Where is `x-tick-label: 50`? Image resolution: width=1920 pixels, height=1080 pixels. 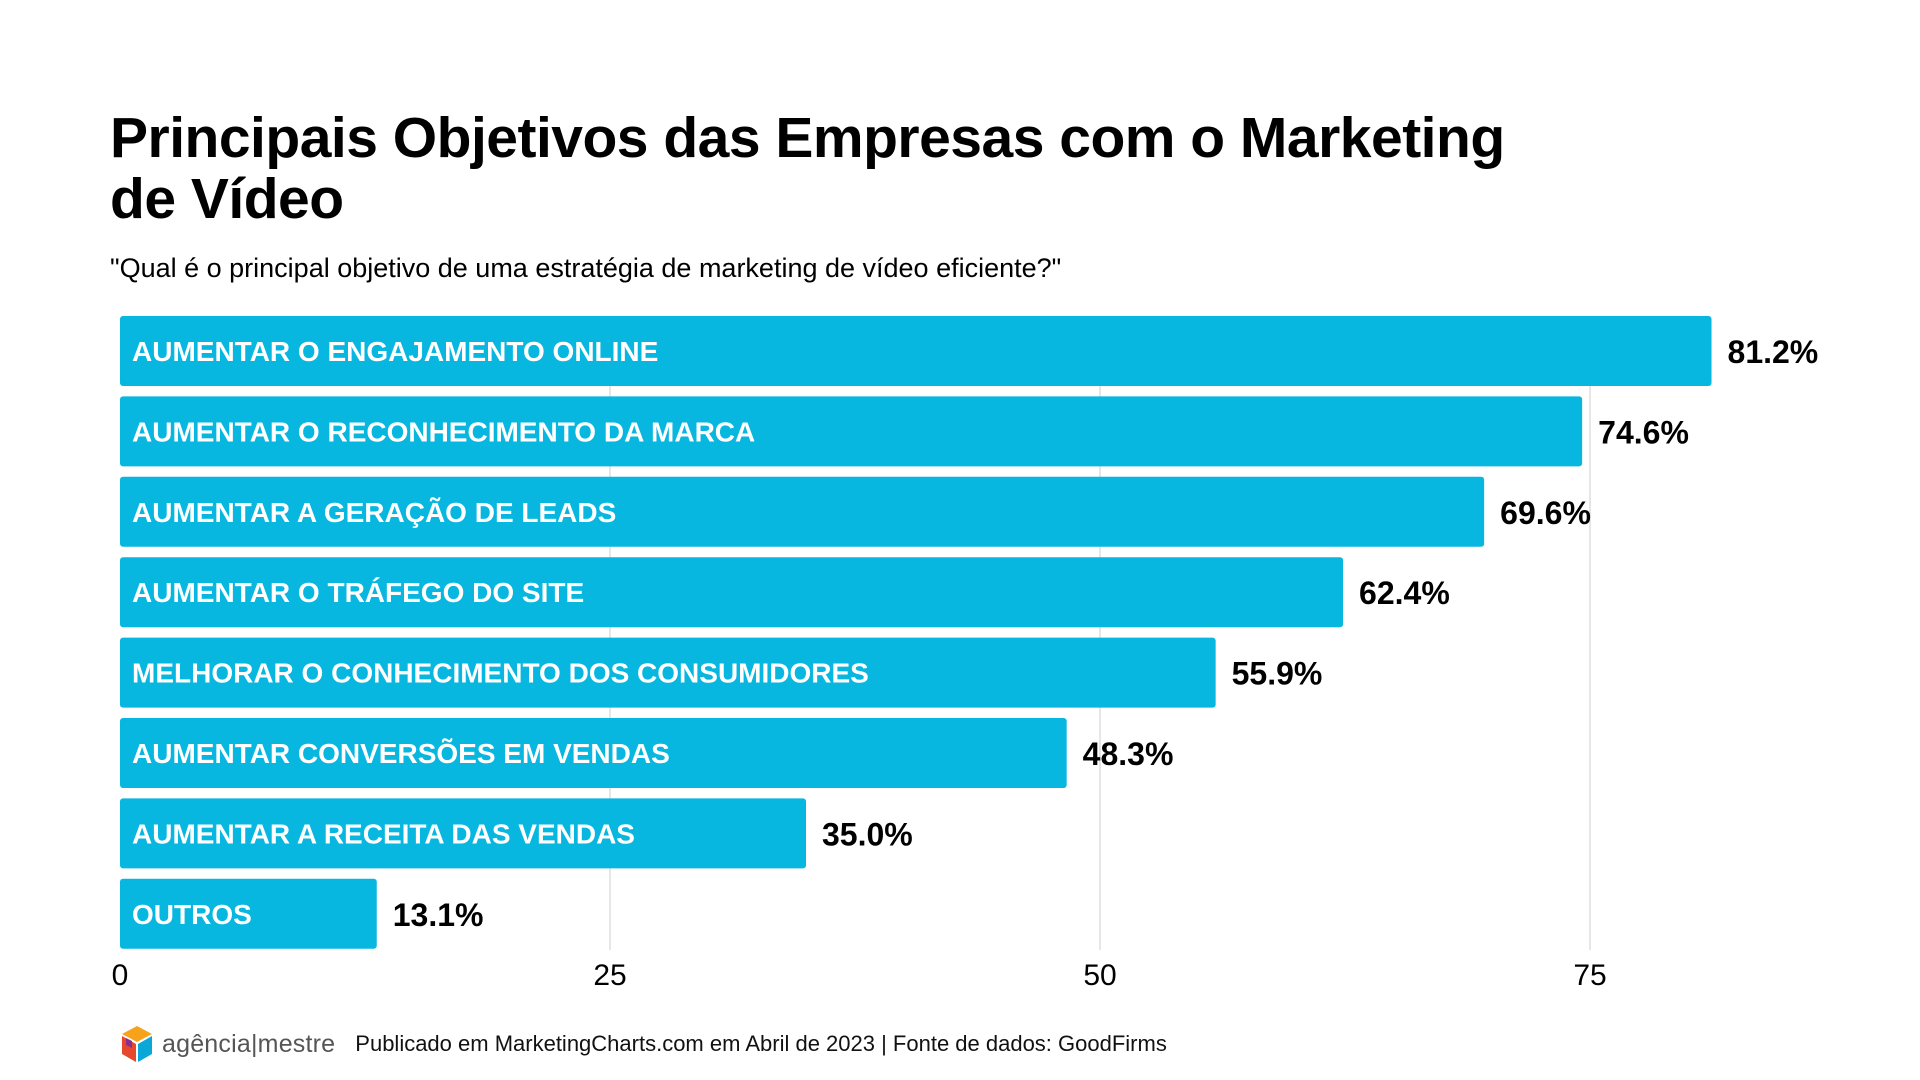 x-tick-label: 50 is located at coordinates (1099, 975).